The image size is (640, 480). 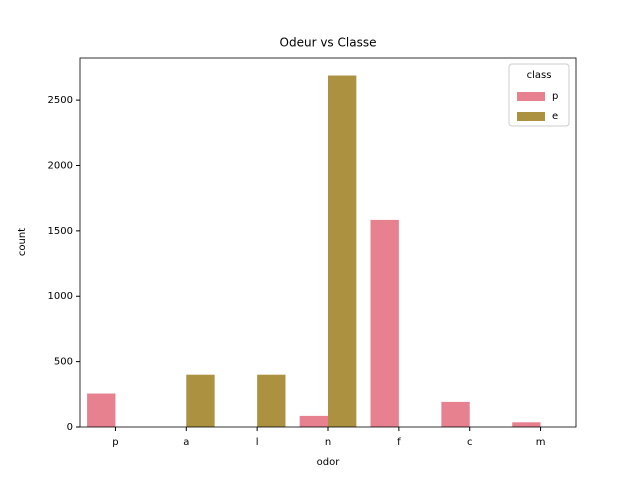 I want to click on legend-title: class, so click(x=539, y=75).